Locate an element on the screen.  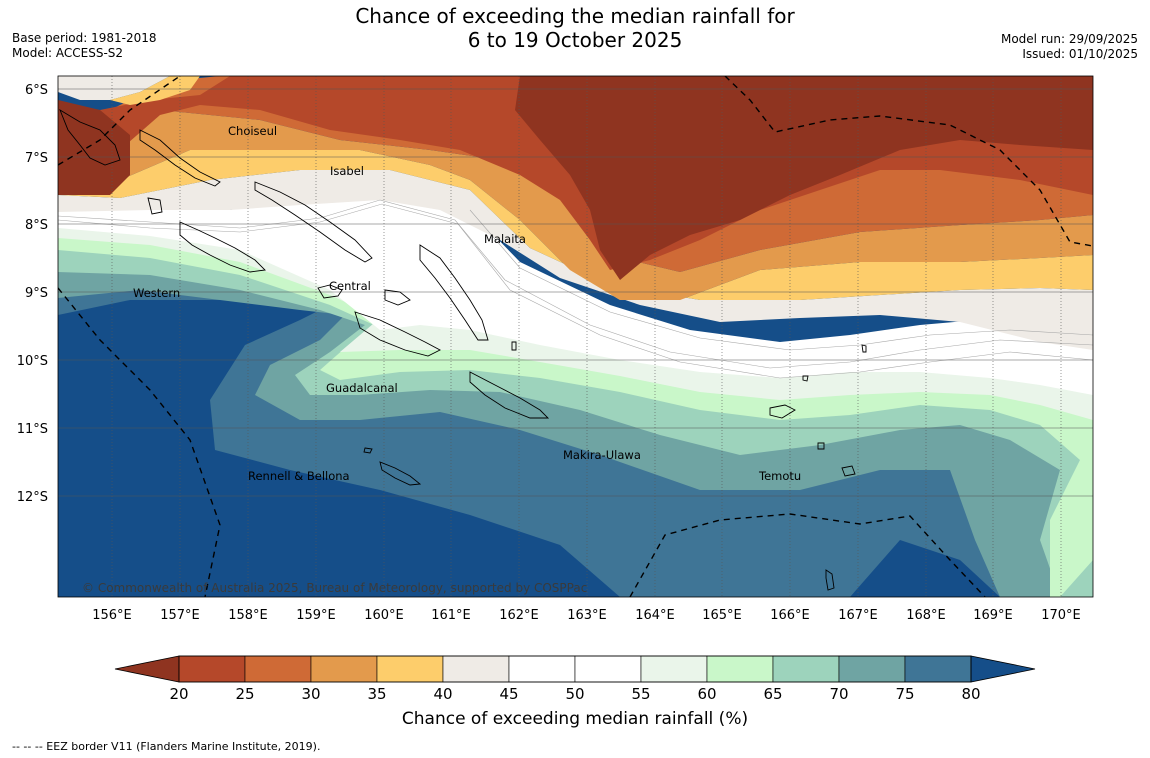
lon-label: 161°E is located at coordinates (451, 615).